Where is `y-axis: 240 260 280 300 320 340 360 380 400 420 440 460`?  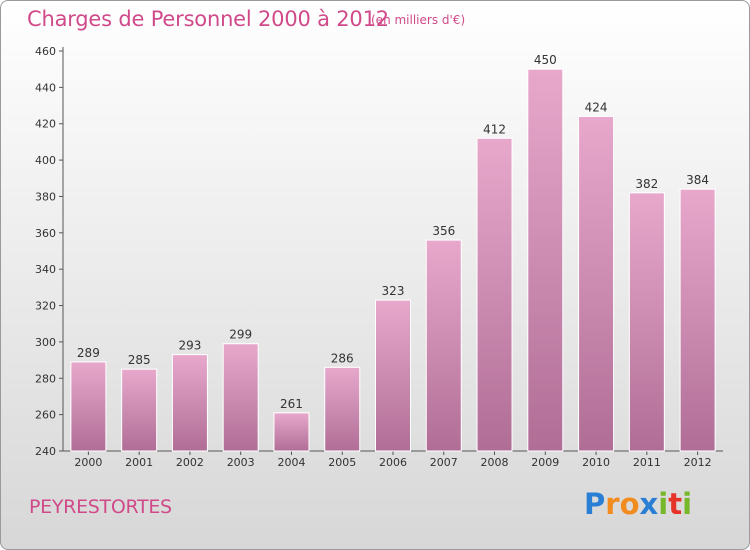
y-axis: 240 260 280 300 320 340 360 380 400 420 440 460 is located at coordinates (49, 251).